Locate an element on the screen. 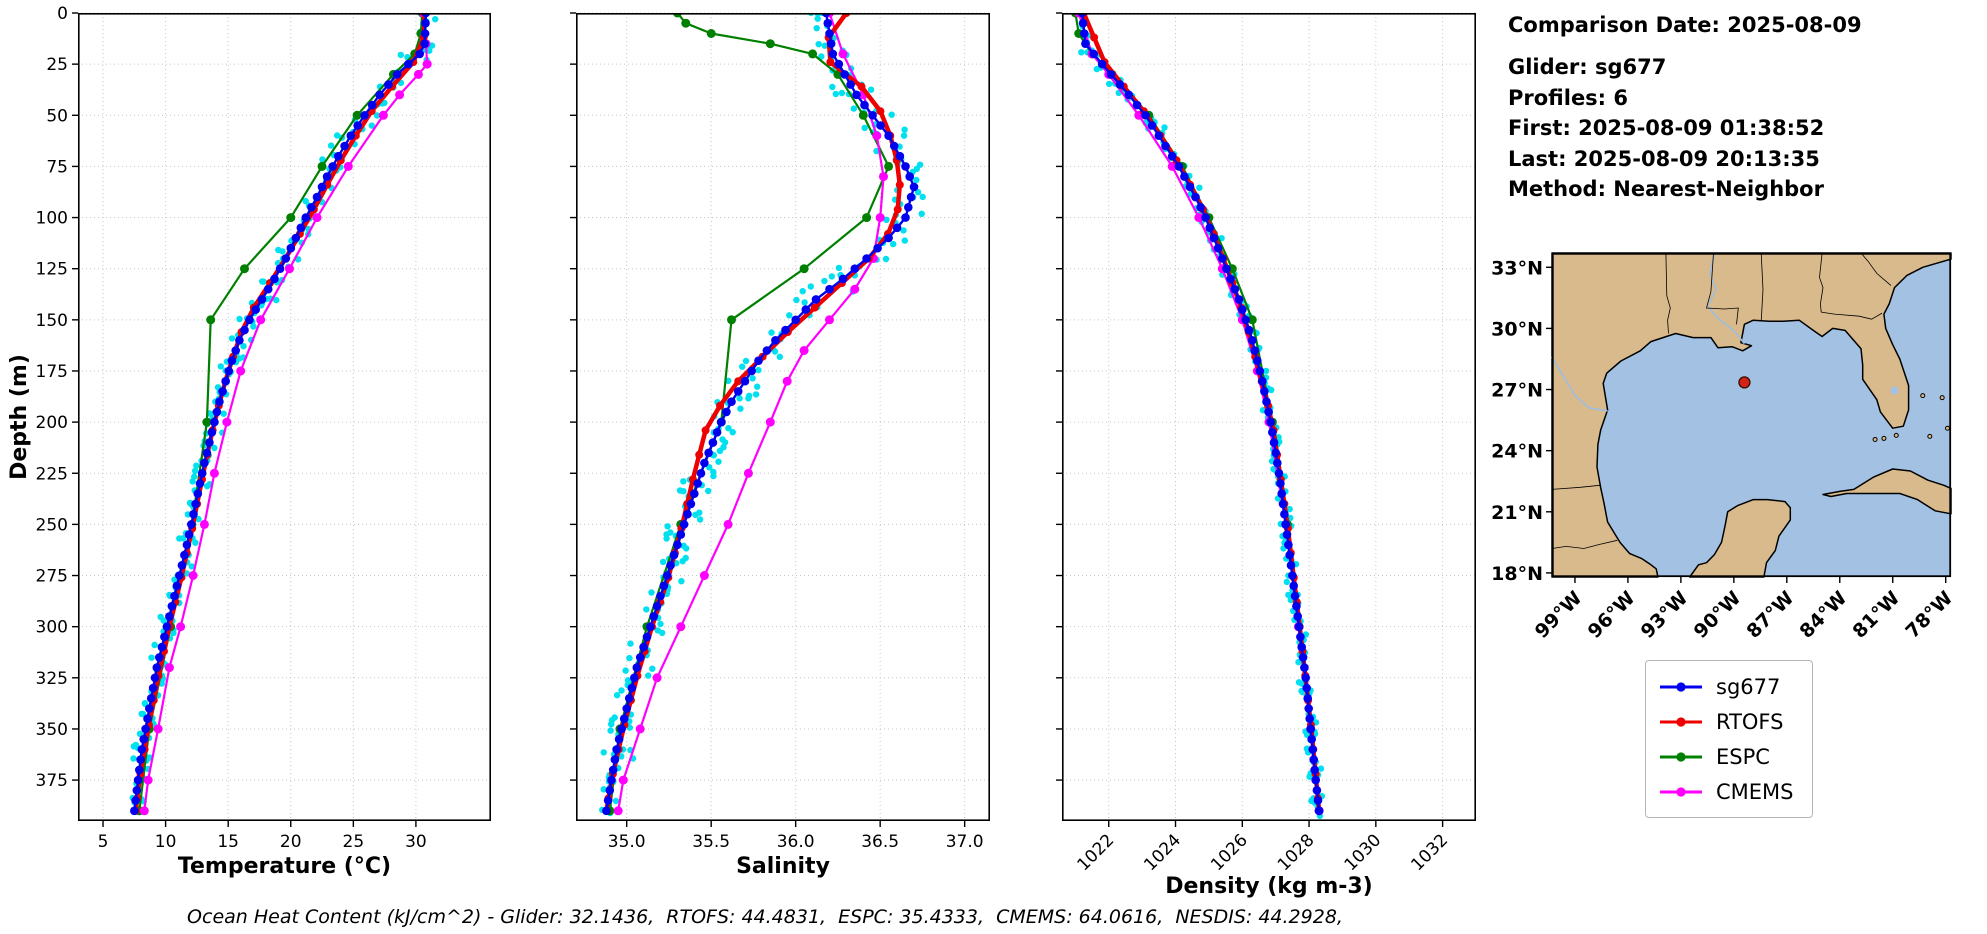 This screenshot has width=1987, height=934. tick-label: 75 is located at coordinates (57, 167).